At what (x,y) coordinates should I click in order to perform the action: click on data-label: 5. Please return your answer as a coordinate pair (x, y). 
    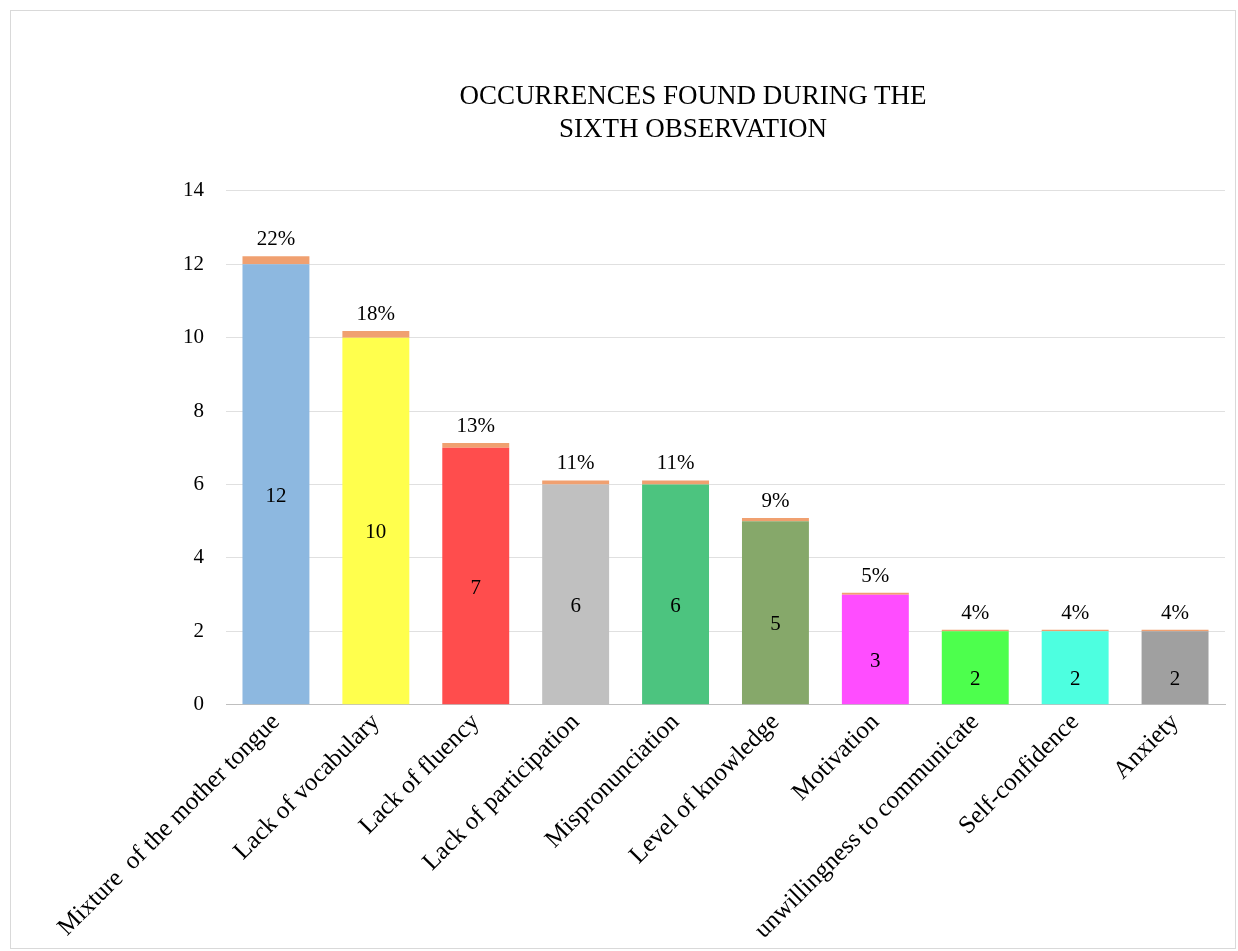
    Looking at the image, I should click on (775, 623).